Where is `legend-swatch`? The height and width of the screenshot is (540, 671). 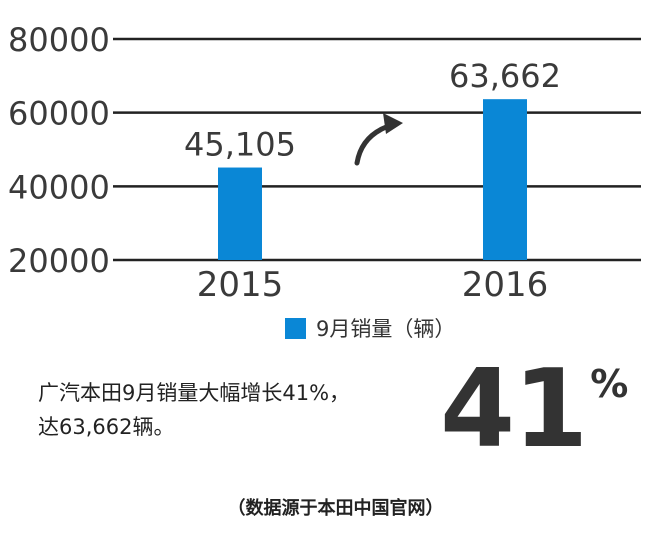 legend-swatch is located at coordinates (295, 328).